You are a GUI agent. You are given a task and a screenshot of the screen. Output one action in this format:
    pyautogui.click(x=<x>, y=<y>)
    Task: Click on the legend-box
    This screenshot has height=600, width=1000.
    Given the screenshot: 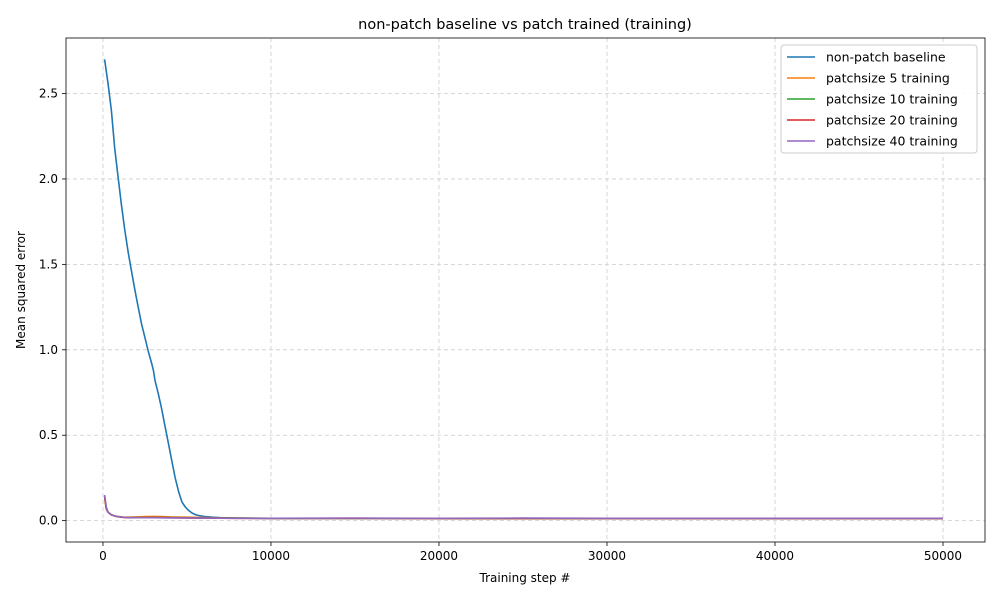 What is the action you would take?
    pyautogui.click(x=879, y=99)
    